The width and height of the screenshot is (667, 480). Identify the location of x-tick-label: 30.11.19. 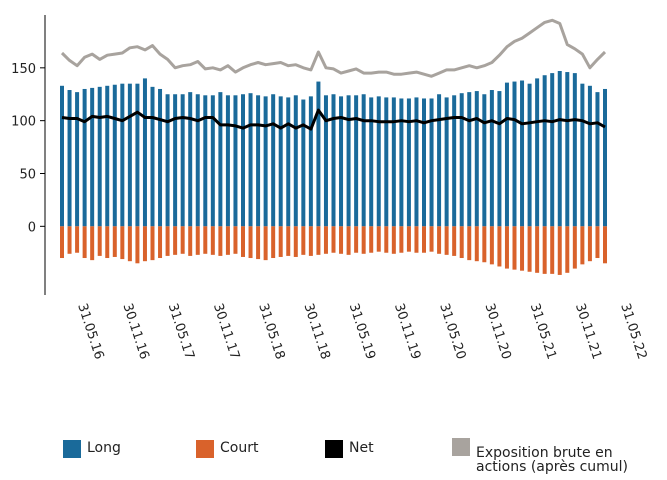
(407, 332).